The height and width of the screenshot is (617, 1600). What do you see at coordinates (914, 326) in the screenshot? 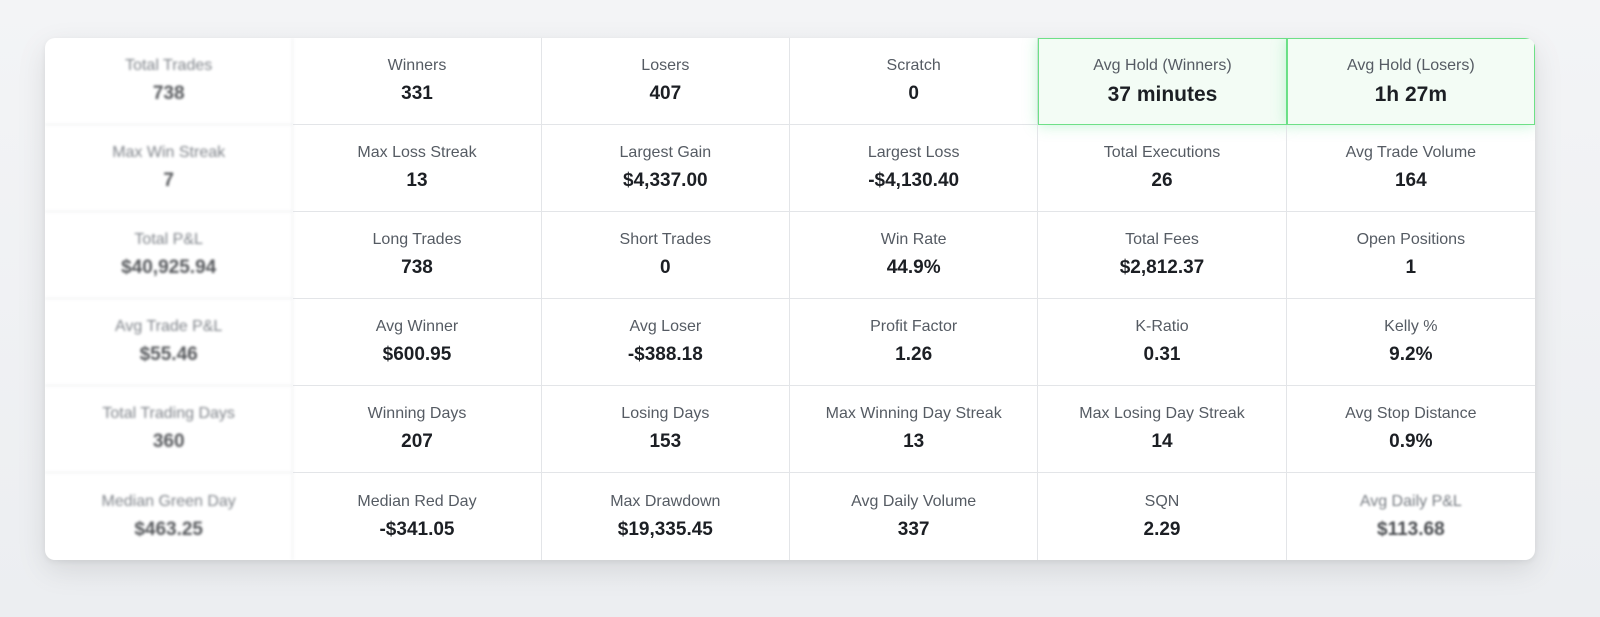
I see `stat-label: Profit Factor` at bounding box center [914, 326].